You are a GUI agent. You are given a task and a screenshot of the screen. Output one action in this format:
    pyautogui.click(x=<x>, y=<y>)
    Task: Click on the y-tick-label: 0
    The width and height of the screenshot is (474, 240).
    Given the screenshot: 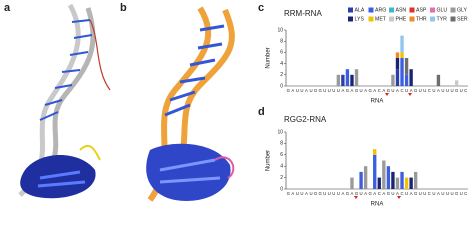 What is the action you would take?
    pyautogui.click(x=281, y=86)
    